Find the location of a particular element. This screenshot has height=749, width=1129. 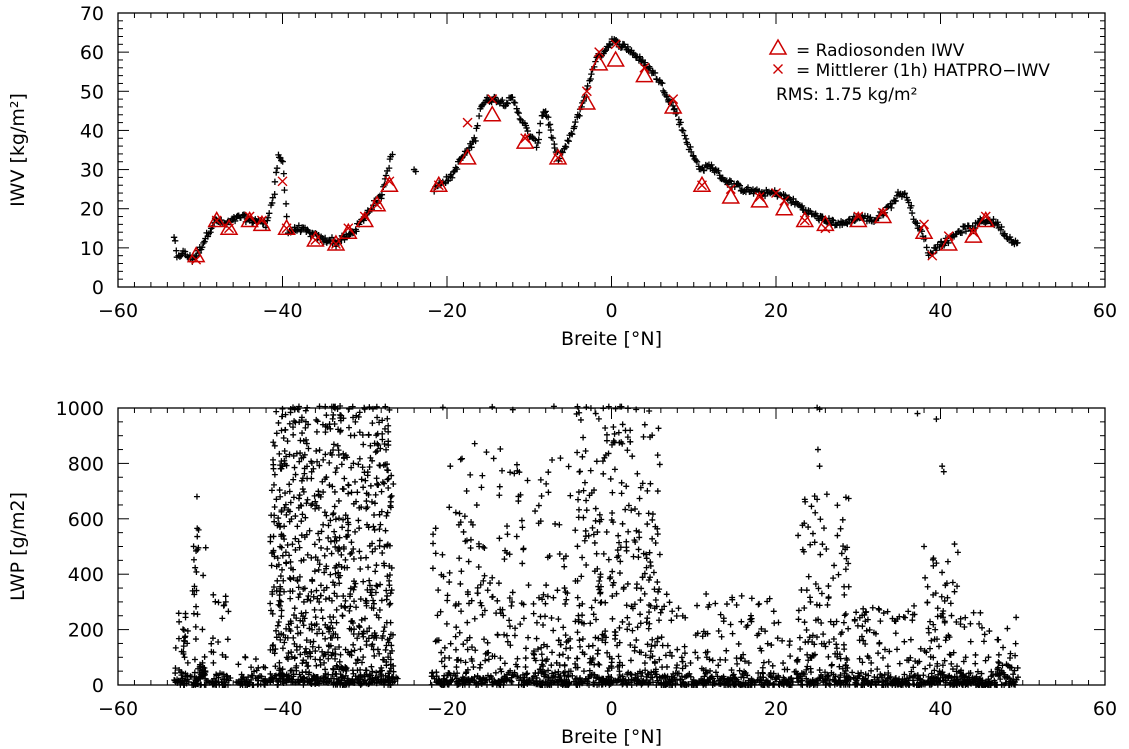

legend-label-radiosonde: = Radiosonden IWV is located at coordinates (880, 51).